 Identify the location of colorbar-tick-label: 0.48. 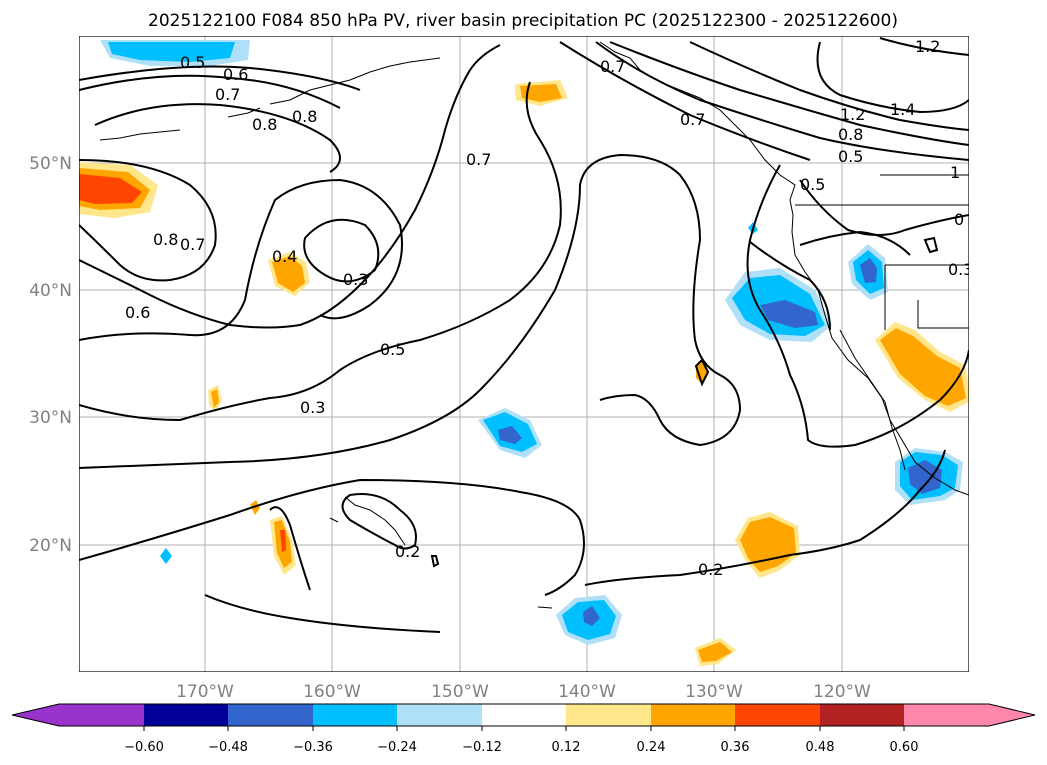
(820, 747).